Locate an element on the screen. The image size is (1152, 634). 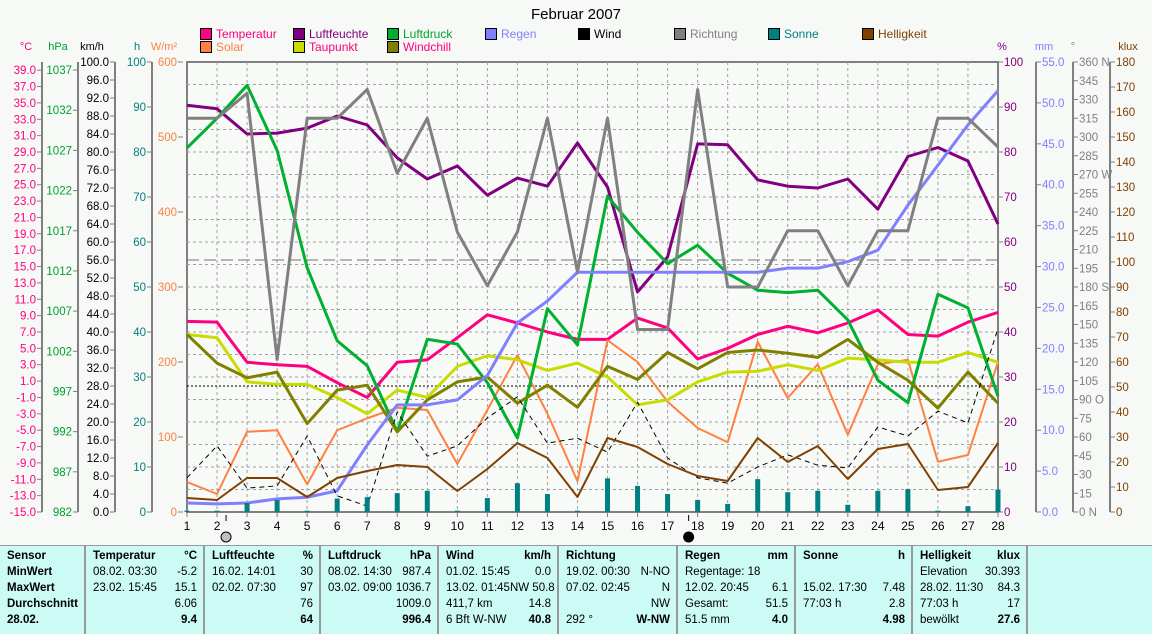
axis-tick-label: 160 is located at coordinates (1125, 113).